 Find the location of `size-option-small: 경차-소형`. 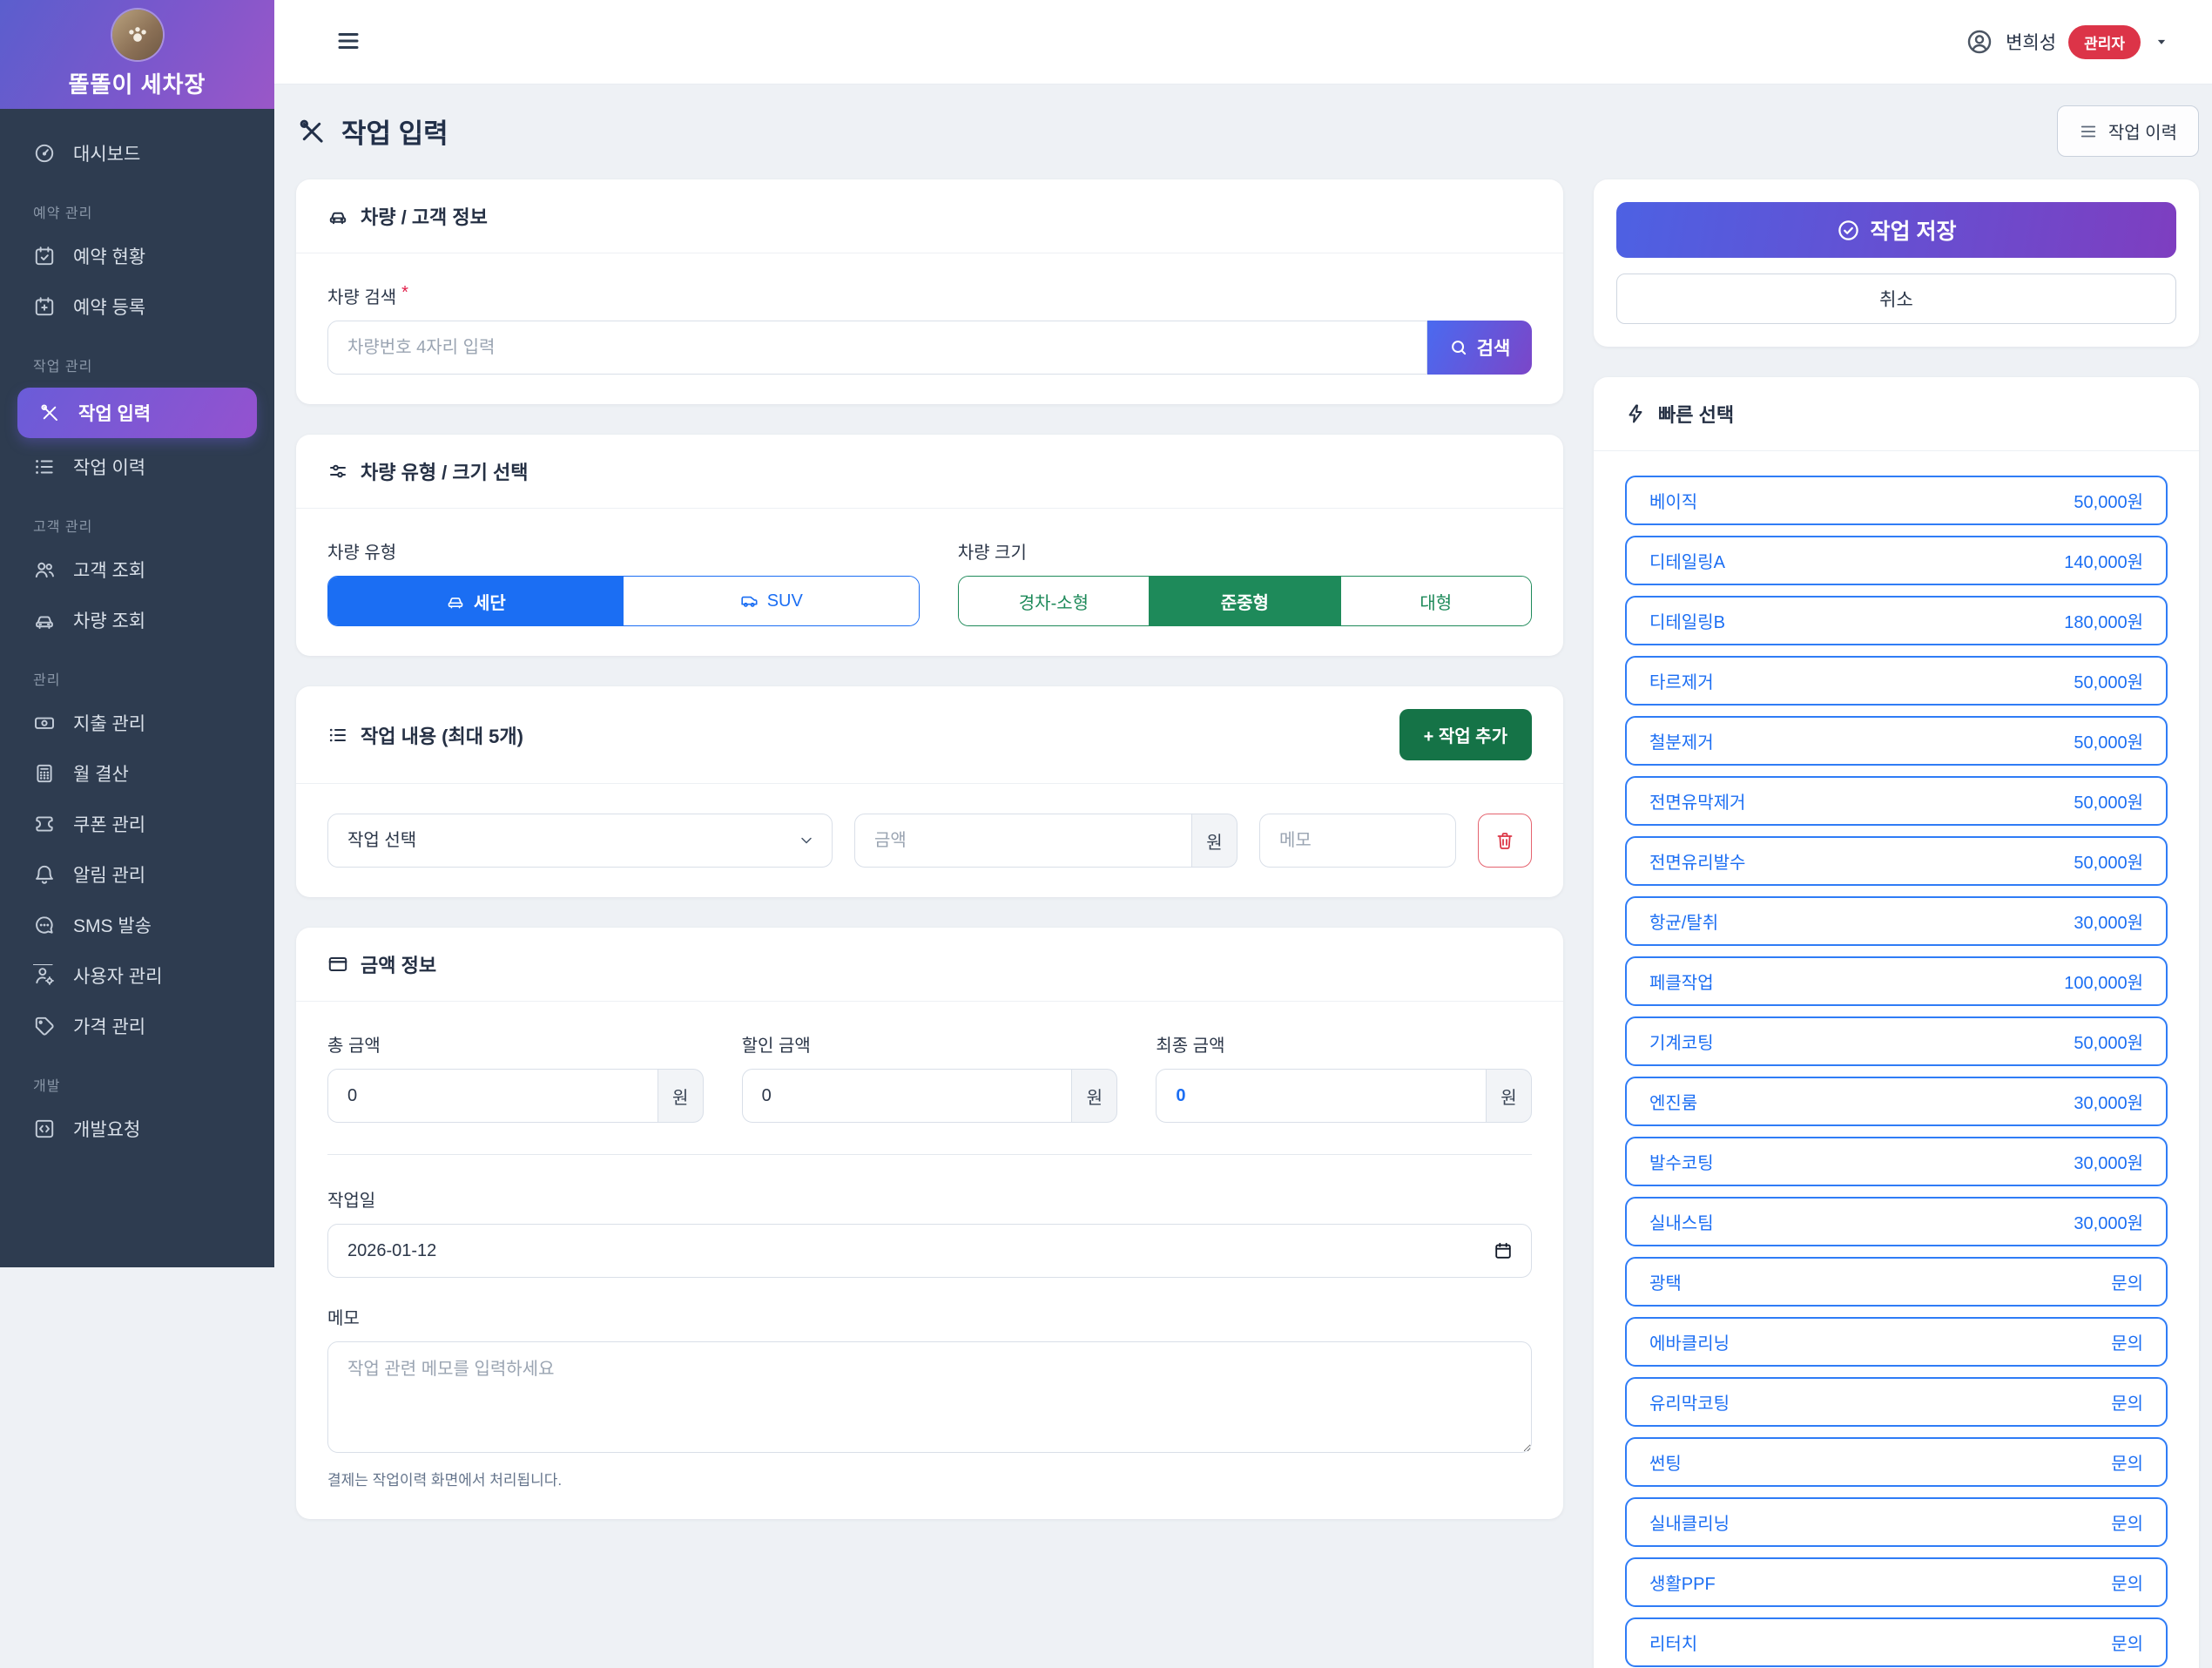

size-option-small: 경차-소형 is located at coordinates (1054, 601).